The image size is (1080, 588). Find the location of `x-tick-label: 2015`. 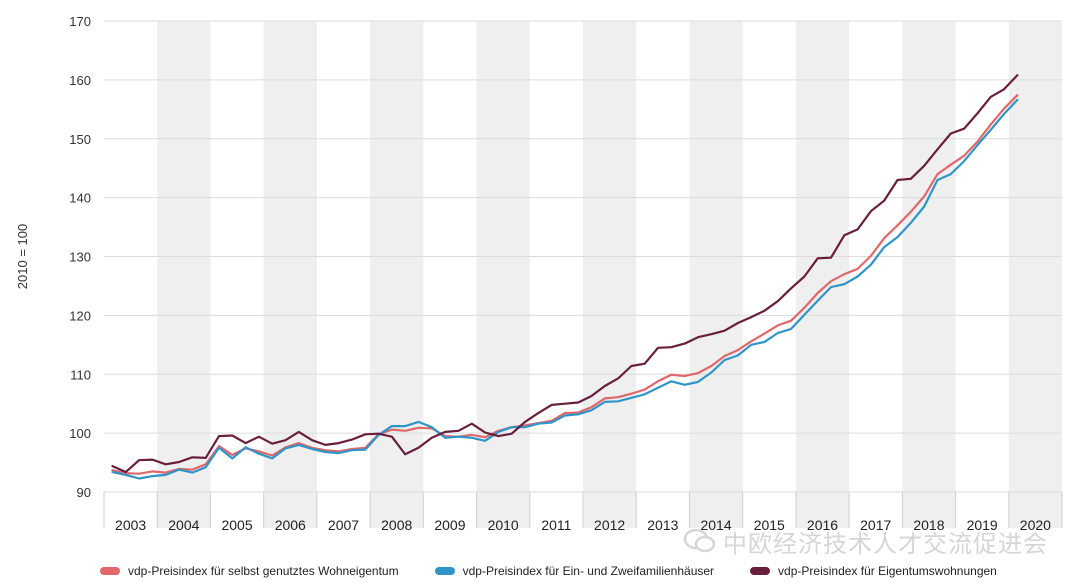

x-tick-label: 2015 is located at coordinates (769, 525).